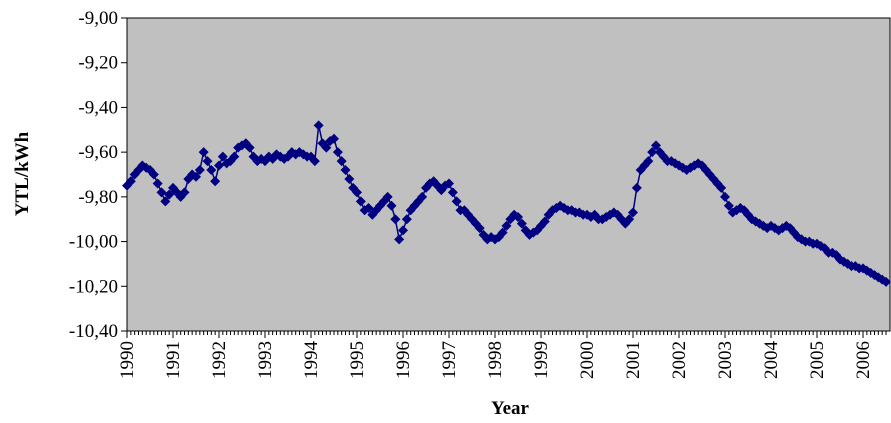  Describe the element at coordinates (93, 242) in the screenshot. I see `y-tick-label: -10,00` at that location.